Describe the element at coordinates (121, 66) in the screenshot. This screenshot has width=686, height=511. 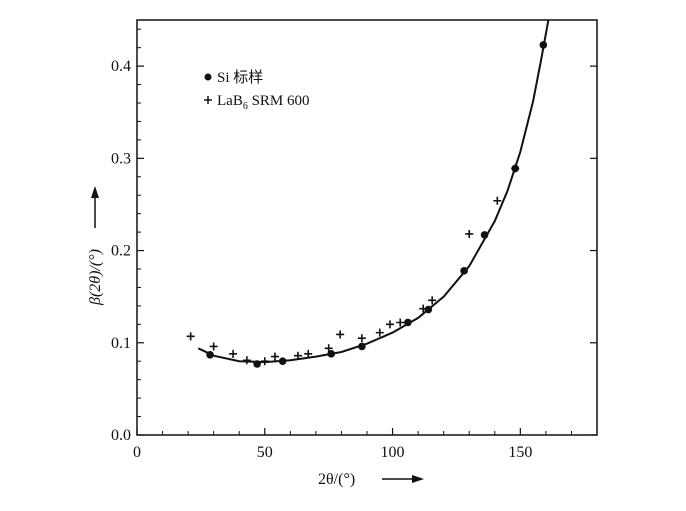
I see `y-tick-label: 0.4` at that location.